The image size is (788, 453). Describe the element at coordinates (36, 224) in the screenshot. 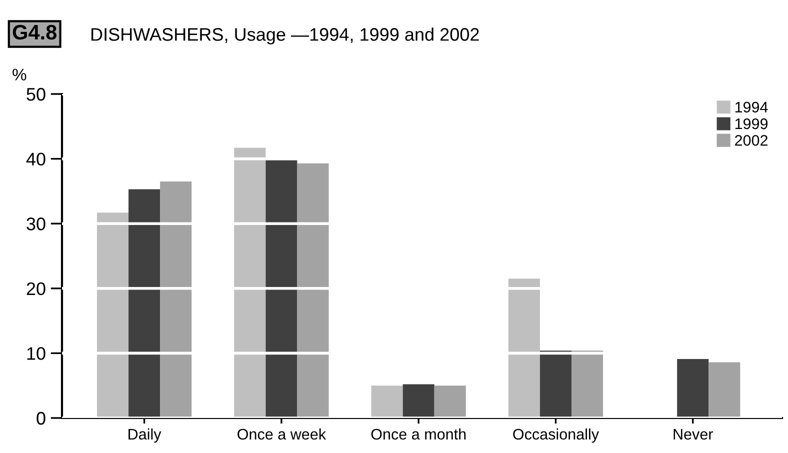

I see `y-tick-label: 30` at that location.